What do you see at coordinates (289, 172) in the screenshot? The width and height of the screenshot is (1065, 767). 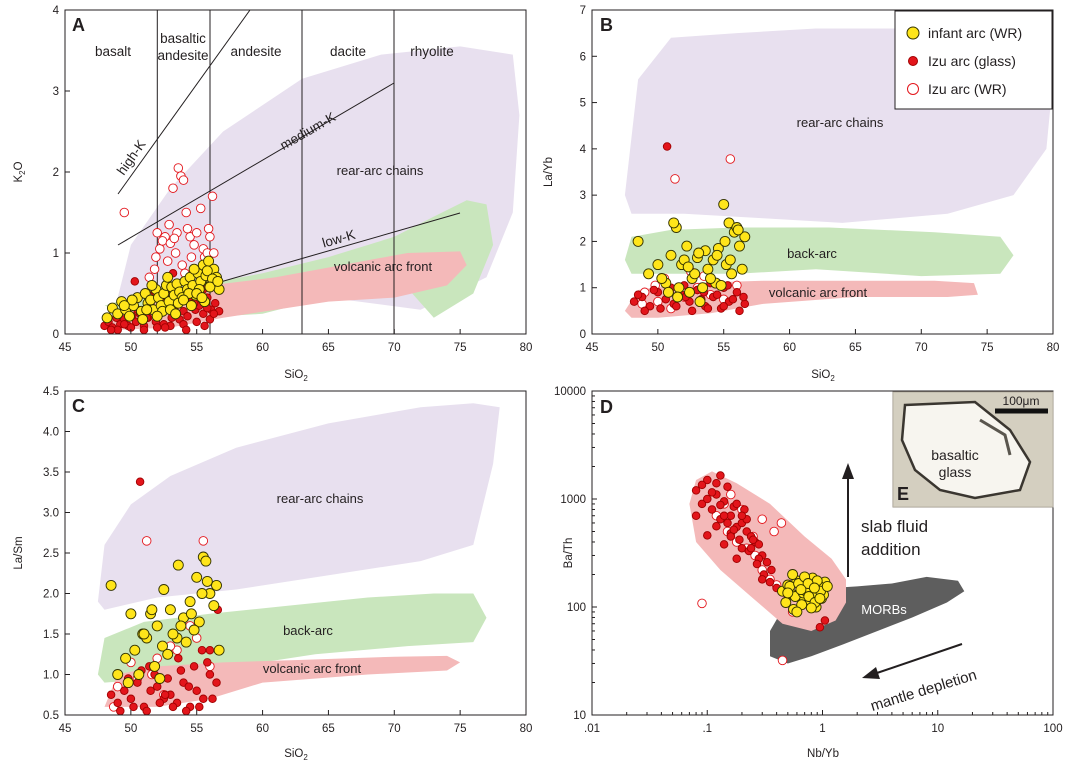 I see `panel-a-classification-lines` at bounding box center [289, 172].